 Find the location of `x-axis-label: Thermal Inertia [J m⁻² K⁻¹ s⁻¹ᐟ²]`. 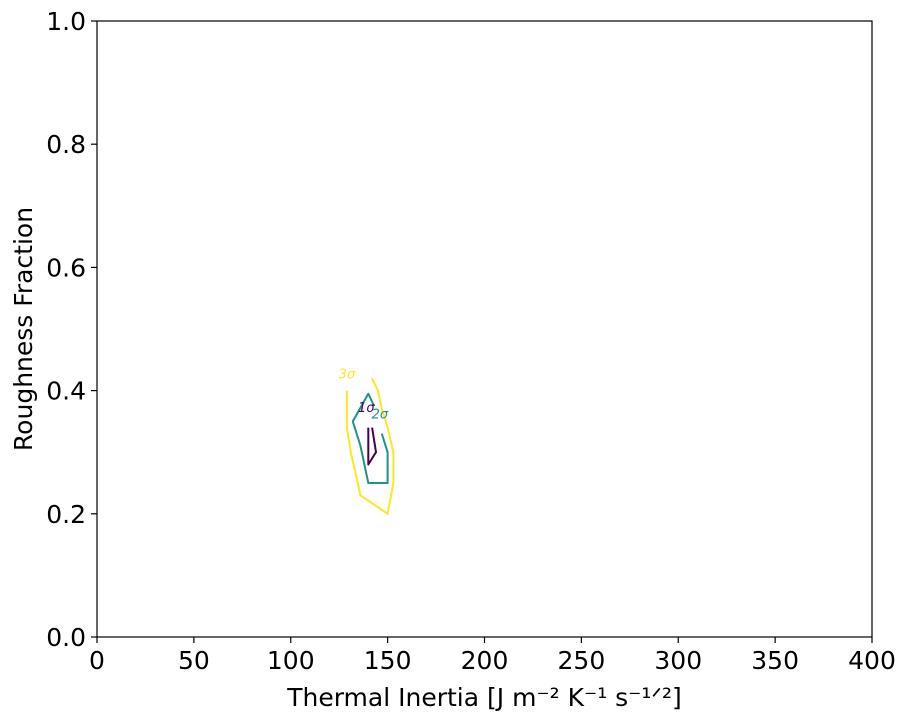

x-axis-label: Thermal Inertia [J m⁻² K⁻¹ s⁻¹ᐟ²] is located at coordinates (484, 697).